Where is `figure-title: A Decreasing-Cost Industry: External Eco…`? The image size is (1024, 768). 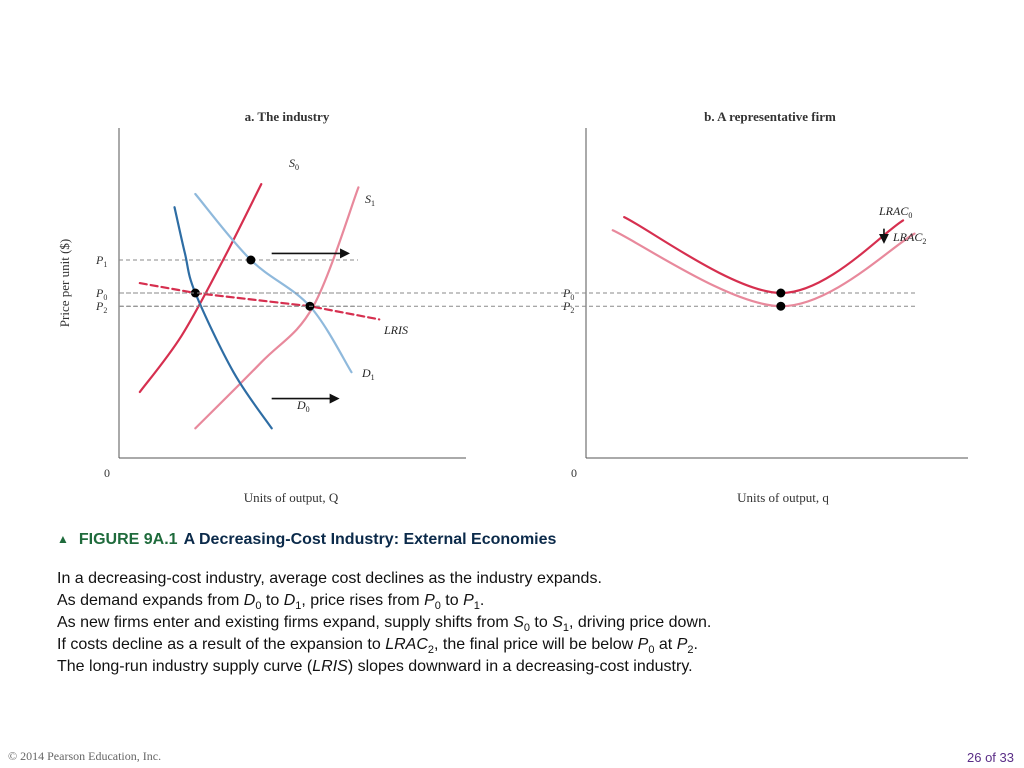
figure-title: A Decreasing-Cost Industry: External Eco… is located at coordinates (370, 539).